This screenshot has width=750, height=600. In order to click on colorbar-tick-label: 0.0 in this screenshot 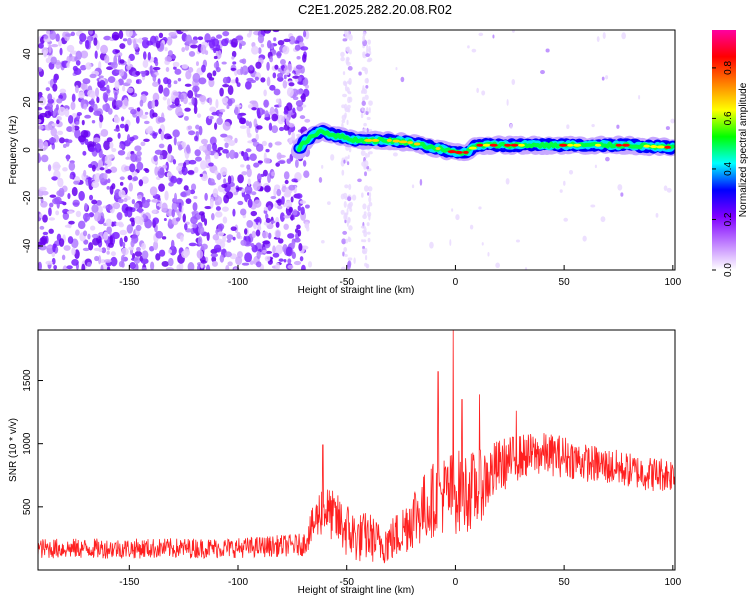, I will do `click(728, 270)`.